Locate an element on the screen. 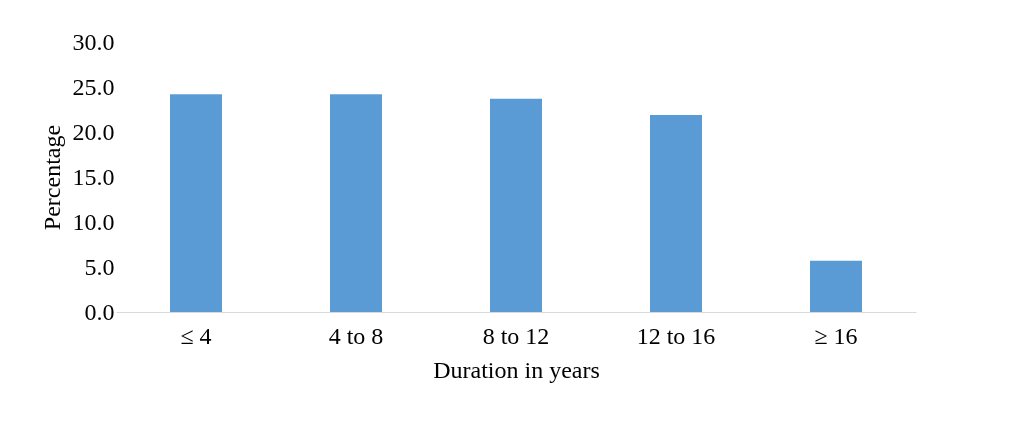 The height and width of the screenshot is (441, 1019). y-tick-label: 15.0 is located at coordinates (93, 176).